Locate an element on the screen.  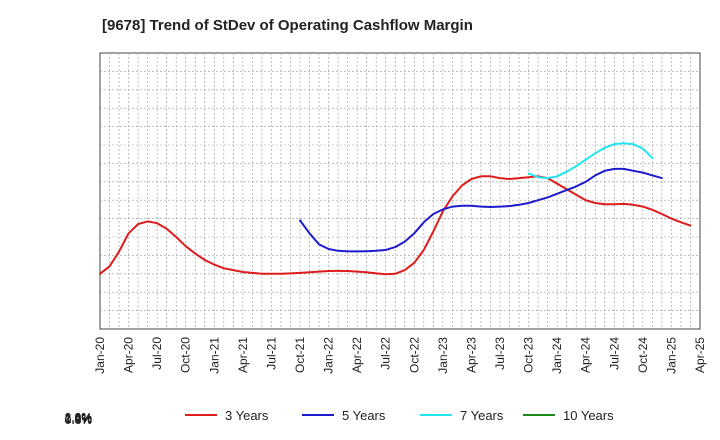
y-axis: 0.6%0.8%1.0%1.2%1.4%1.6%1.8%2.0% is located at coordinates (79, 418).